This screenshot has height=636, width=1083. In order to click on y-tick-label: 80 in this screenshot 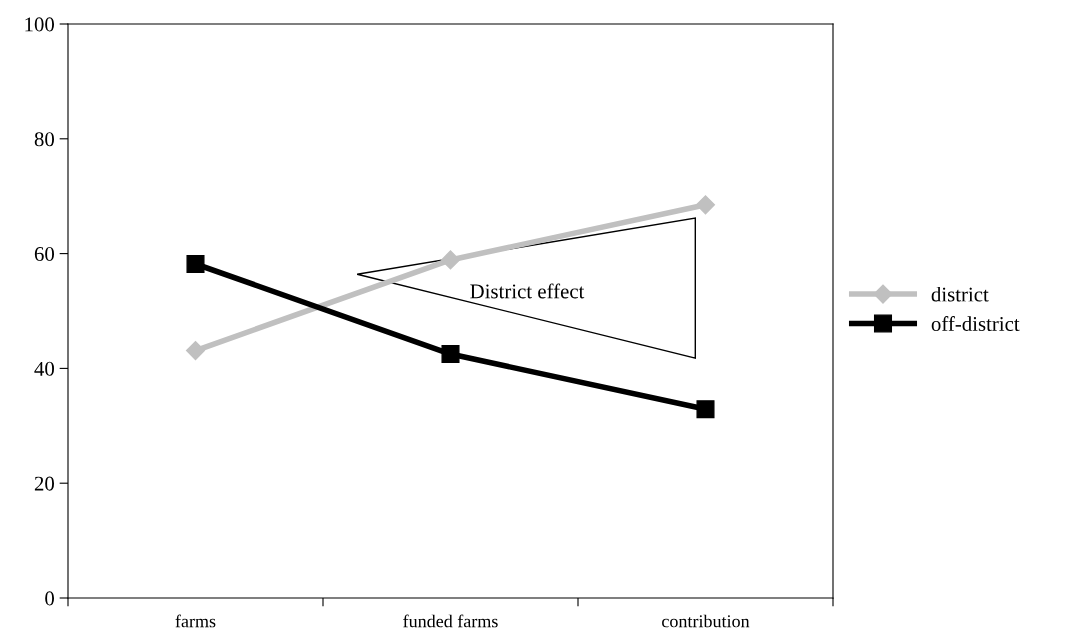, I will do `click(44, 139)`.